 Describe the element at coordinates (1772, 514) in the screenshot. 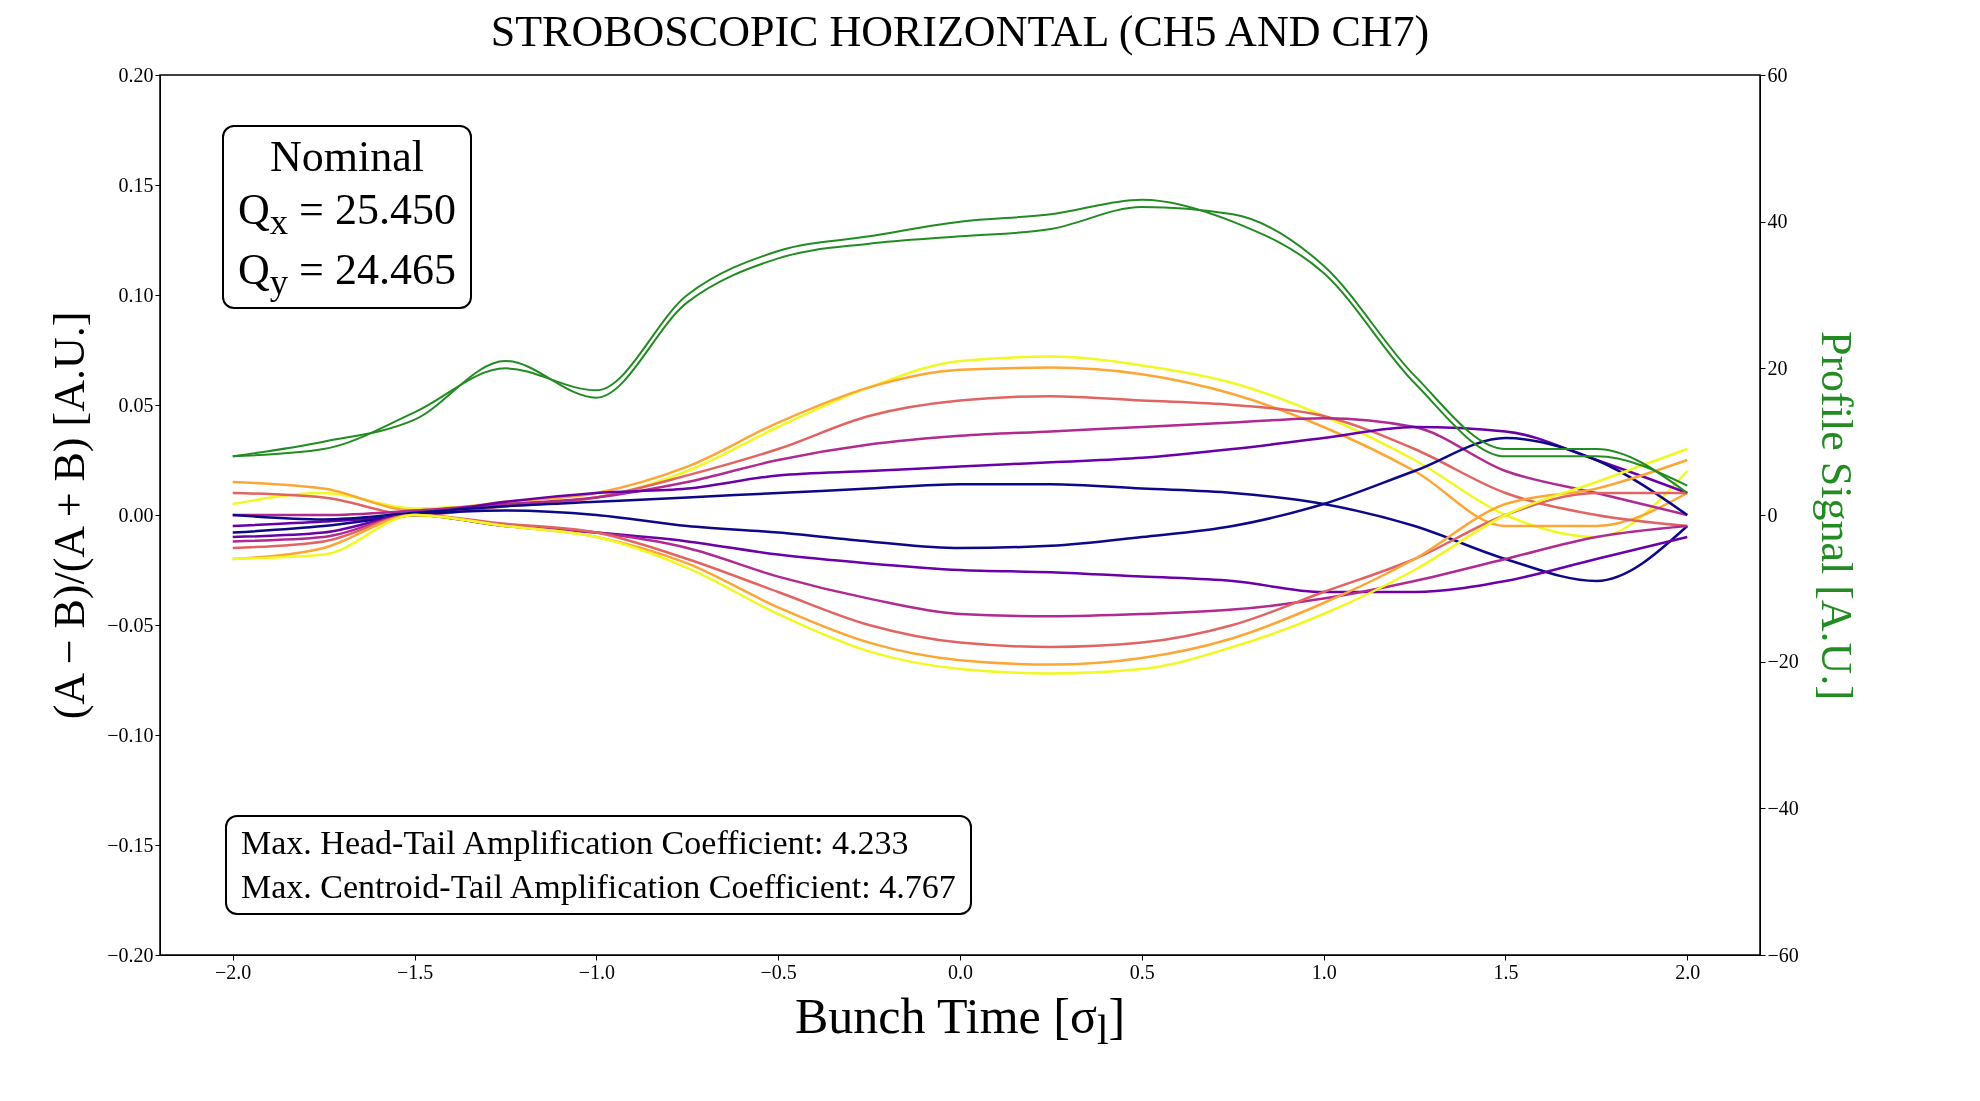

I see `y2-tick-label: 0` at that location.